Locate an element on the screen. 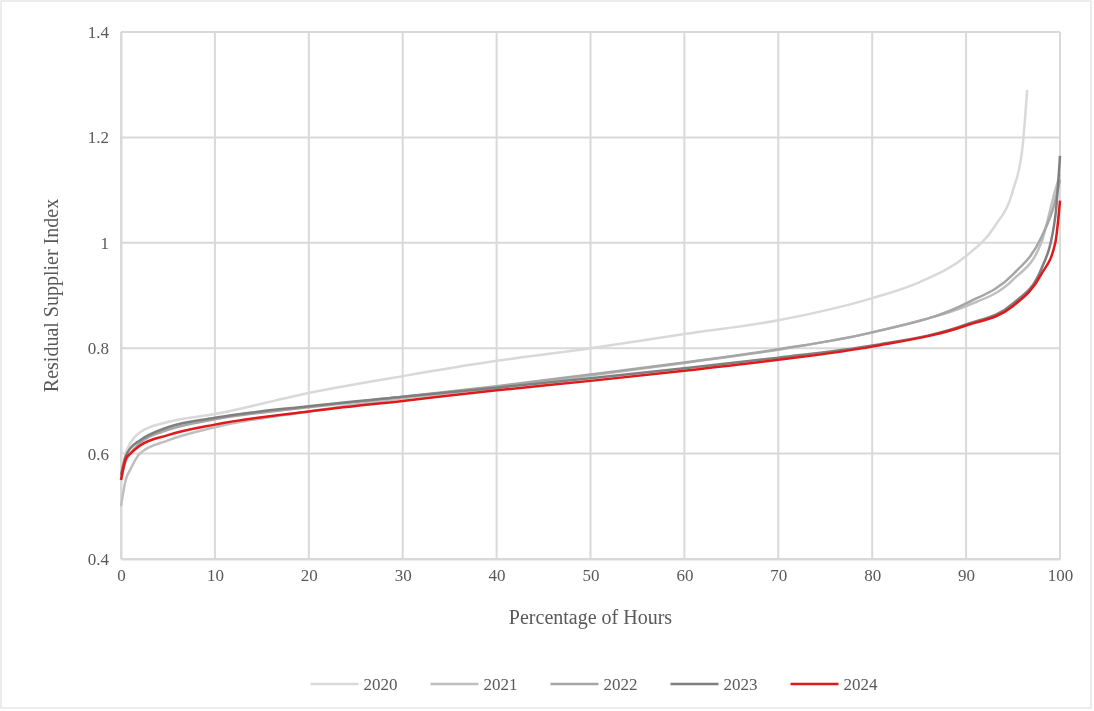  x-tick-label: 20 is located at coordinates (309, 576).